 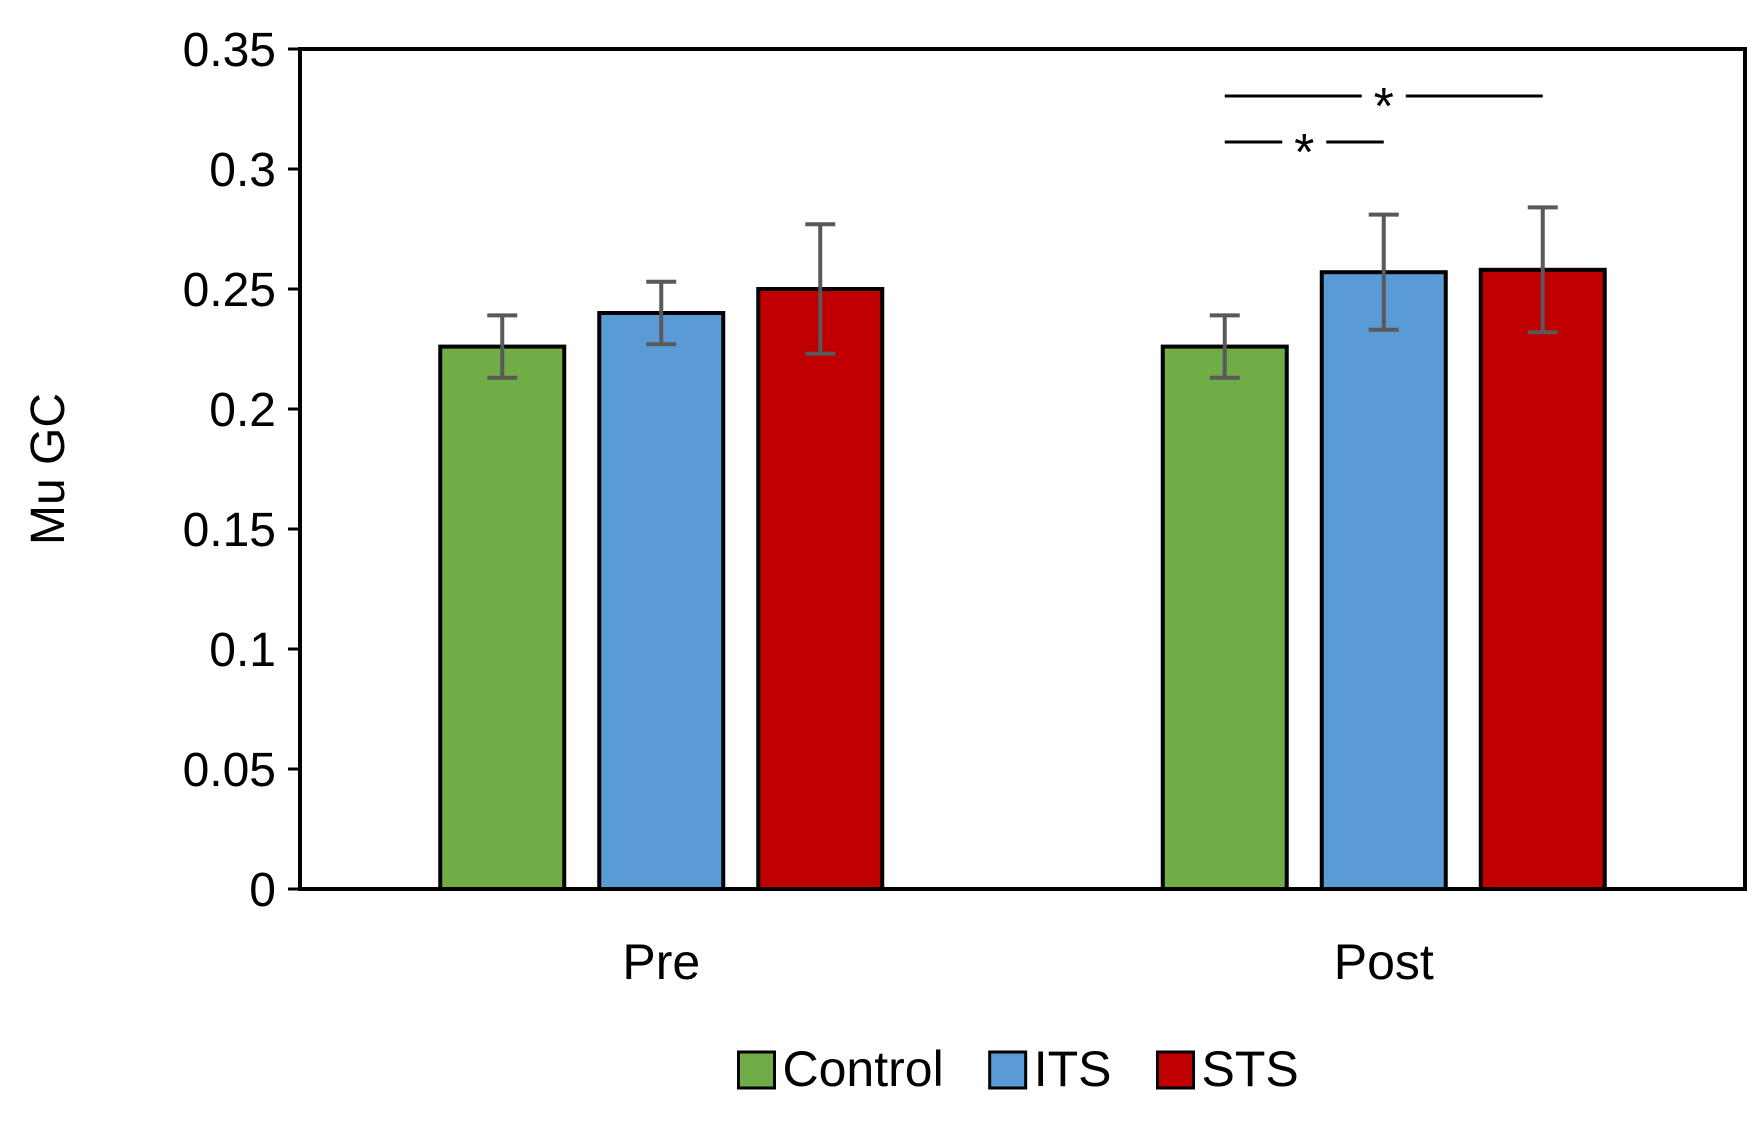 What do you see at coordinates (229, 530) in the screenshot?
I see `y-tick-label: 0.15` at bounding box center [229, 530].